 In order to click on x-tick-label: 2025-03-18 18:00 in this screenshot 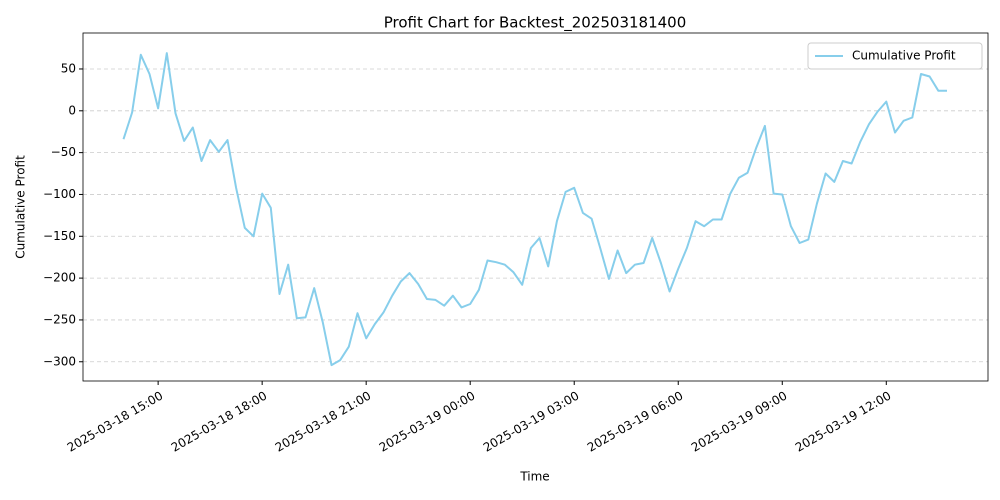, I will do `click(219, 422)`.